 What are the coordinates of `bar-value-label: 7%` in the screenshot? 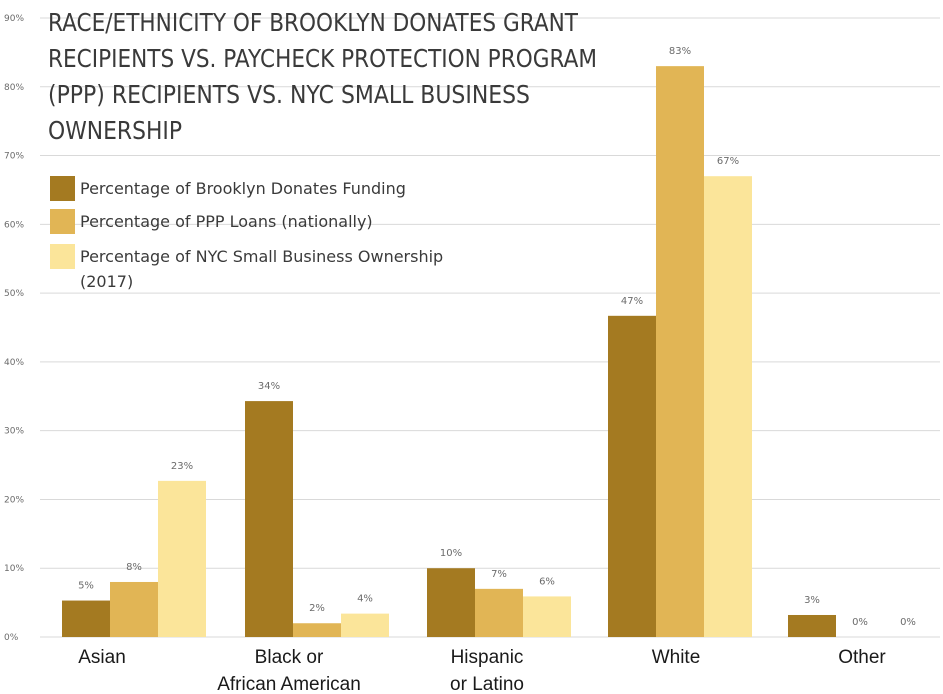 It's located at (499, 574).